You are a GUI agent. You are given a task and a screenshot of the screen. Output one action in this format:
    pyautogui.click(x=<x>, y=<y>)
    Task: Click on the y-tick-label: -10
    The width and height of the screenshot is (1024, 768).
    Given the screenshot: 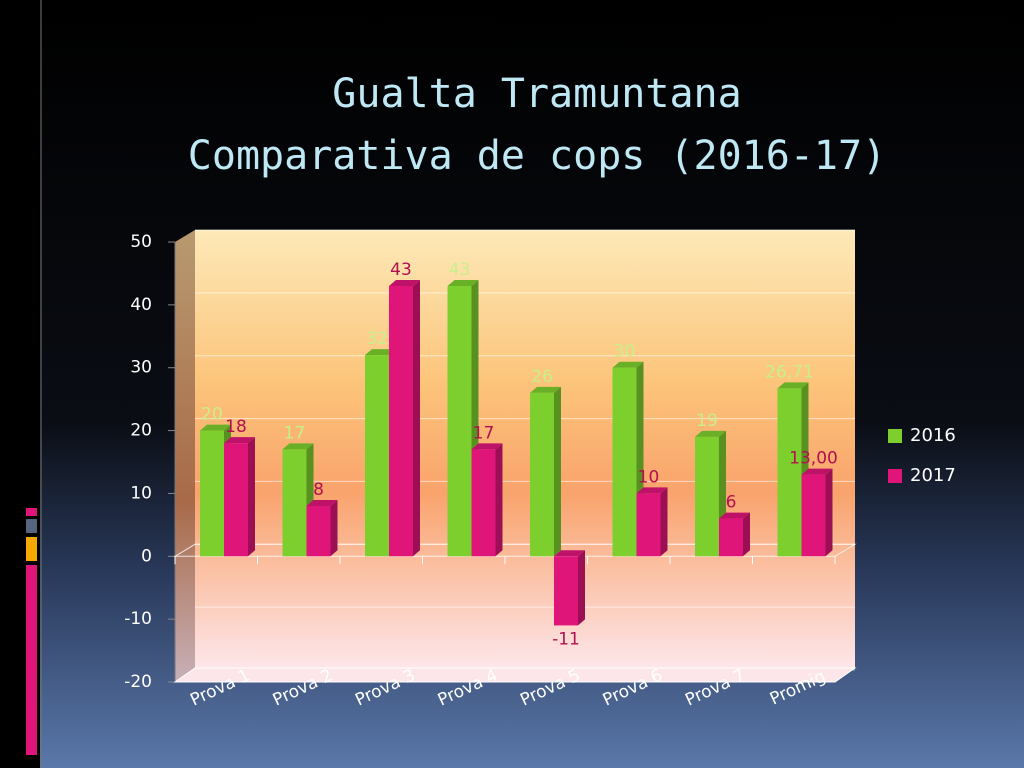 What is the action you would take?
    pyautogui.click(x=138, y=619)
    